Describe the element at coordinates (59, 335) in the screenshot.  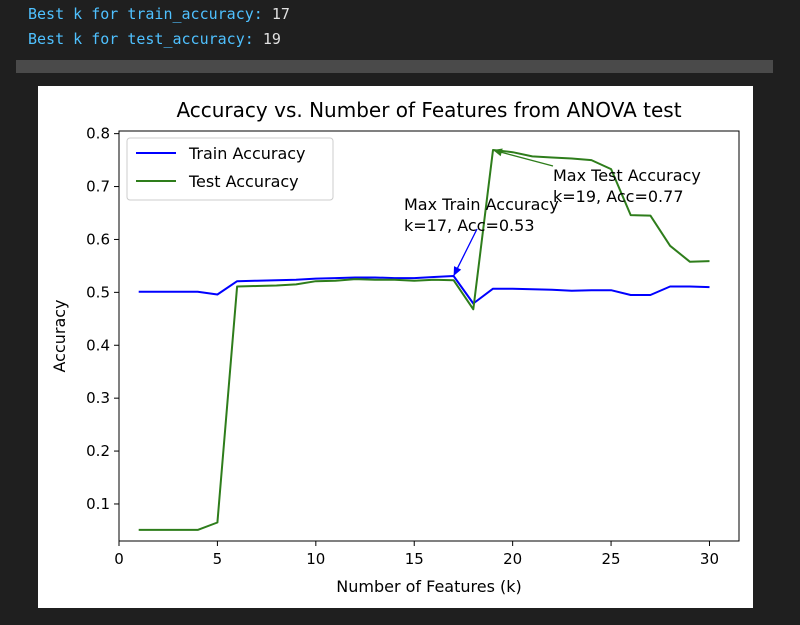
I see `y-axis-label: Accuracy` at that location.